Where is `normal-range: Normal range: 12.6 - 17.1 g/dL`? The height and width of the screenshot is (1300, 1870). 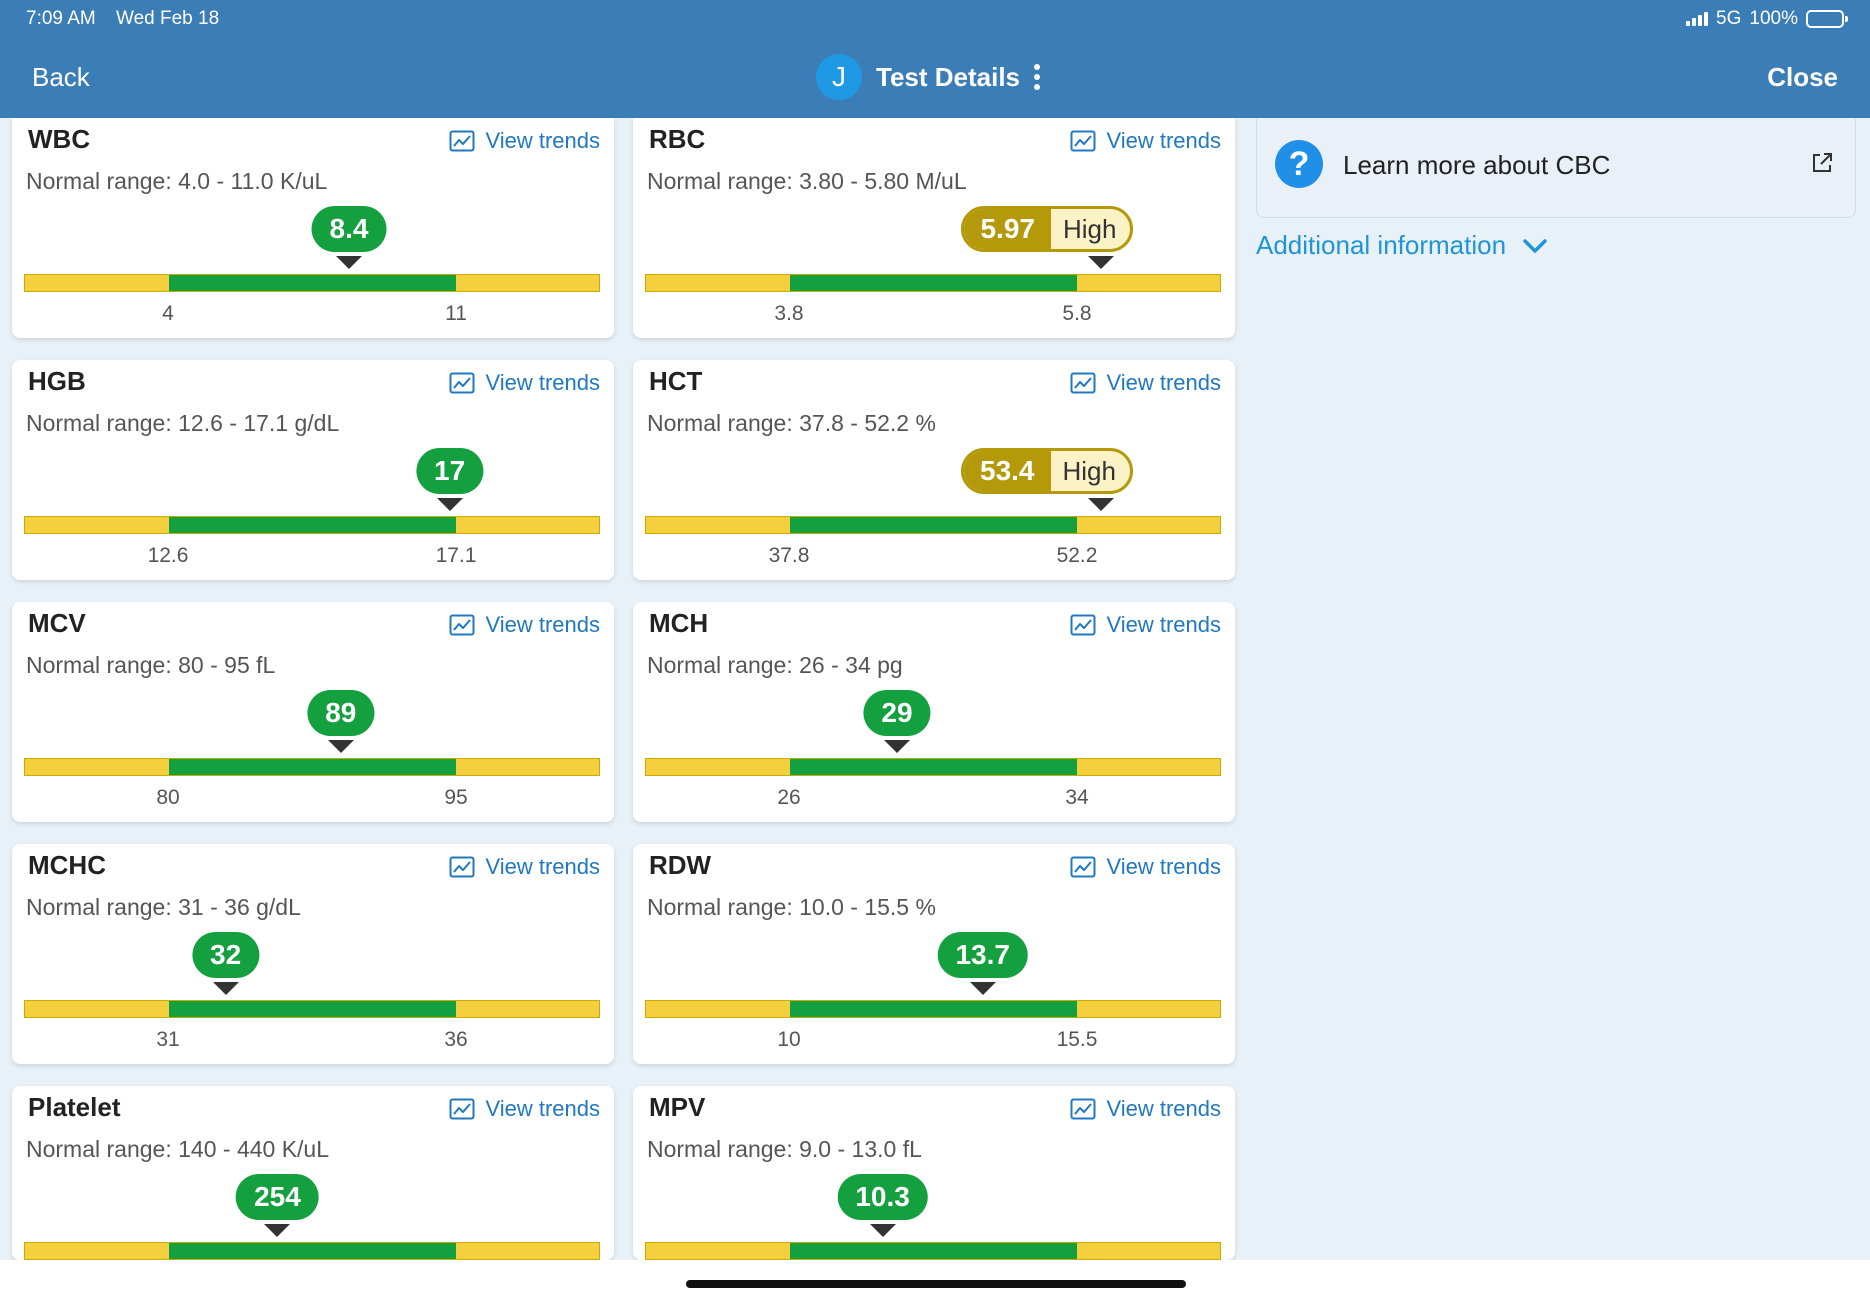
normal-range: Normal range: 12.6 - 17.1 g/dL is located at coordinates (182, 423).